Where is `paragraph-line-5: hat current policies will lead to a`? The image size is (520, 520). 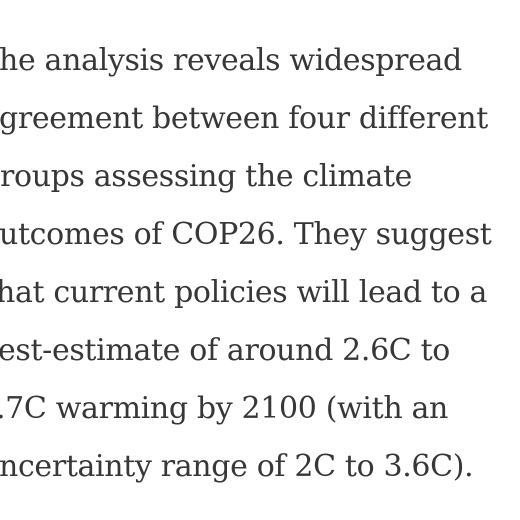 paragraph-line-5: hat current policies will lead to a is located at coordinates (244, 292).